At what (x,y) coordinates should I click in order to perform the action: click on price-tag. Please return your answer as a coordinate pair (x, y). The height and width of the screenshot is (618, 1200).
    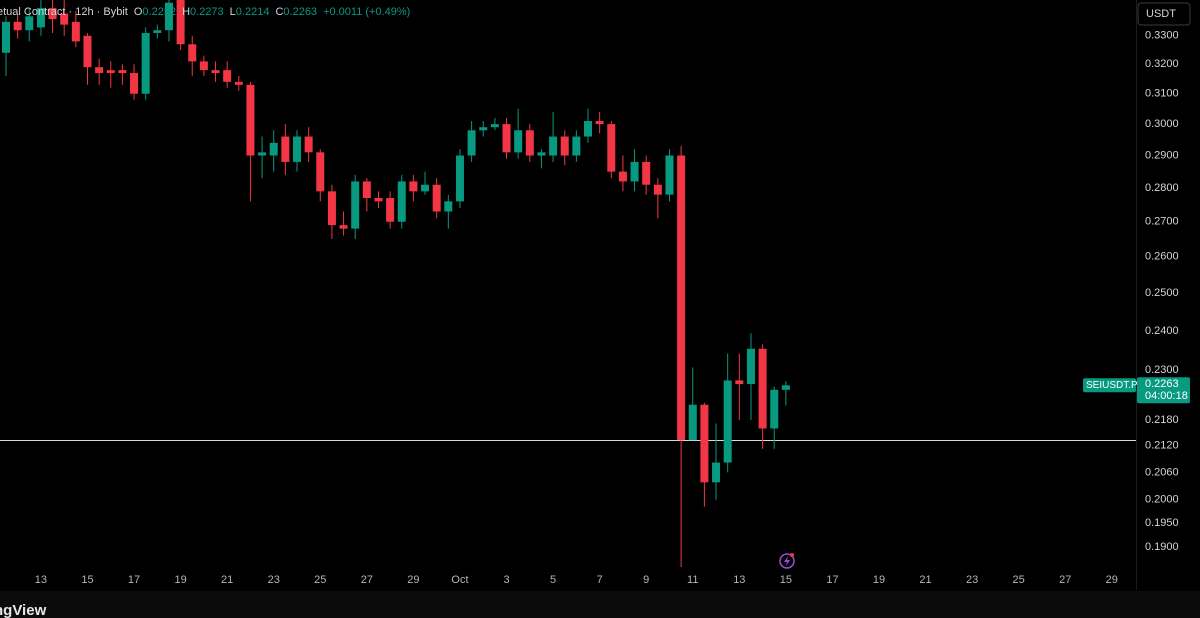
    Looking at the image, I should click on (1163, 390).